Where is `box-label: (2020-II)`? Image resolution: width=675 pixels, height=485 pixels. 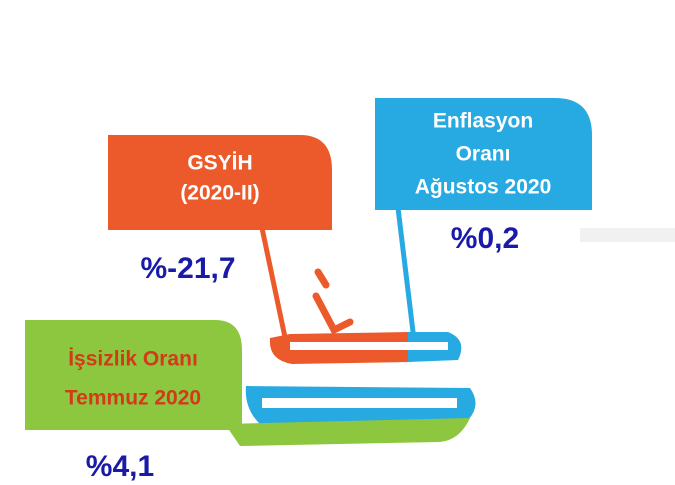 box-label: (2020-II) is located at coordinates (219, 193).